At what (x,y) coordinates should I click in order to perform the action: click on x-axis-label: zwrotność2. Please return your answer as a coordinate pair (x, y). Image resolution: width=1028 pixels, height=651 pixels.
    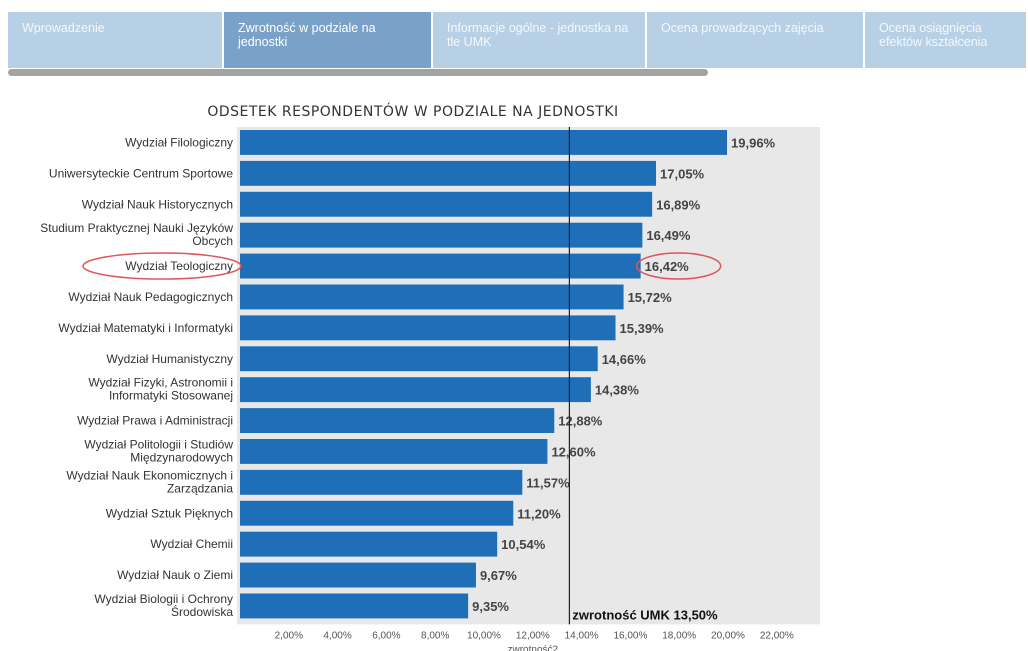
    Looking at the image, I should click on (533, 647).